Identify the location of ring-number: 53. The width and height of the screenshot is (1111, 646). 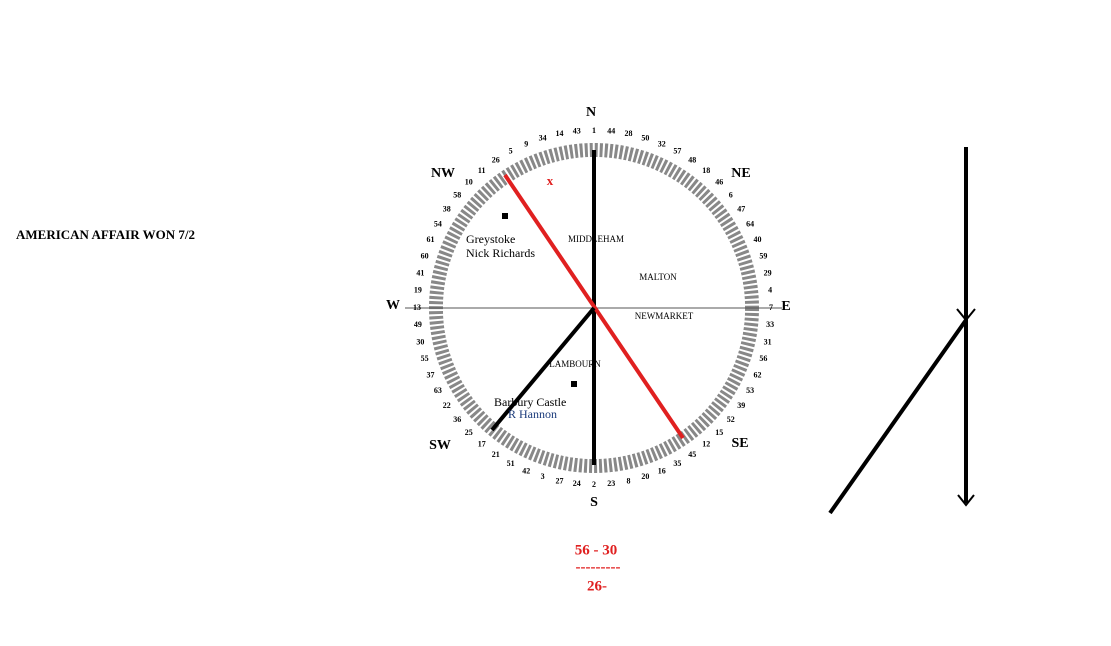
(750, 390).